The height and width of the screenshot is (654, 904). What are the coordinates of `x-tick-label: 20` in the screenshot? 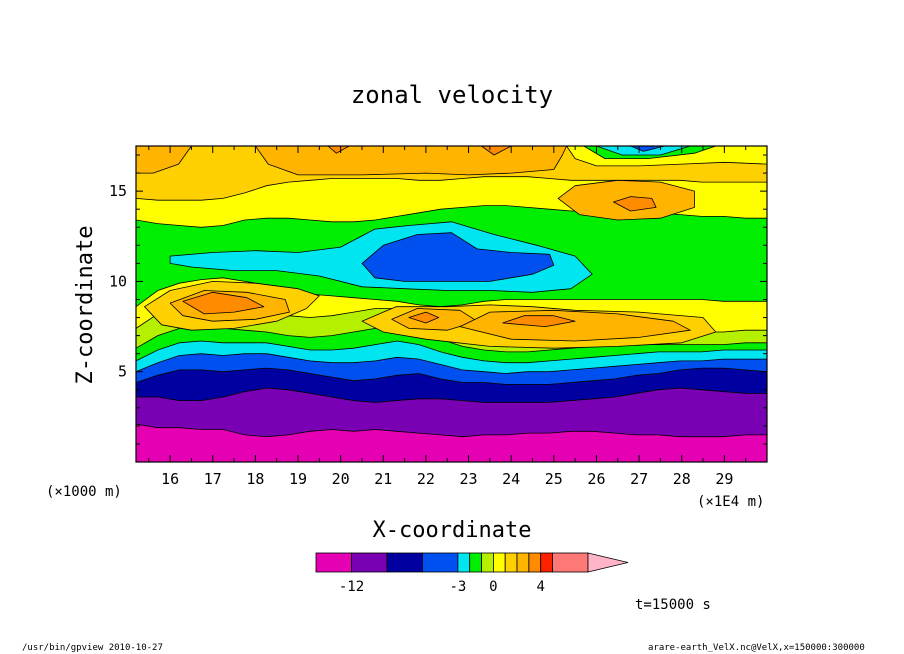 It's located at (341, 479).